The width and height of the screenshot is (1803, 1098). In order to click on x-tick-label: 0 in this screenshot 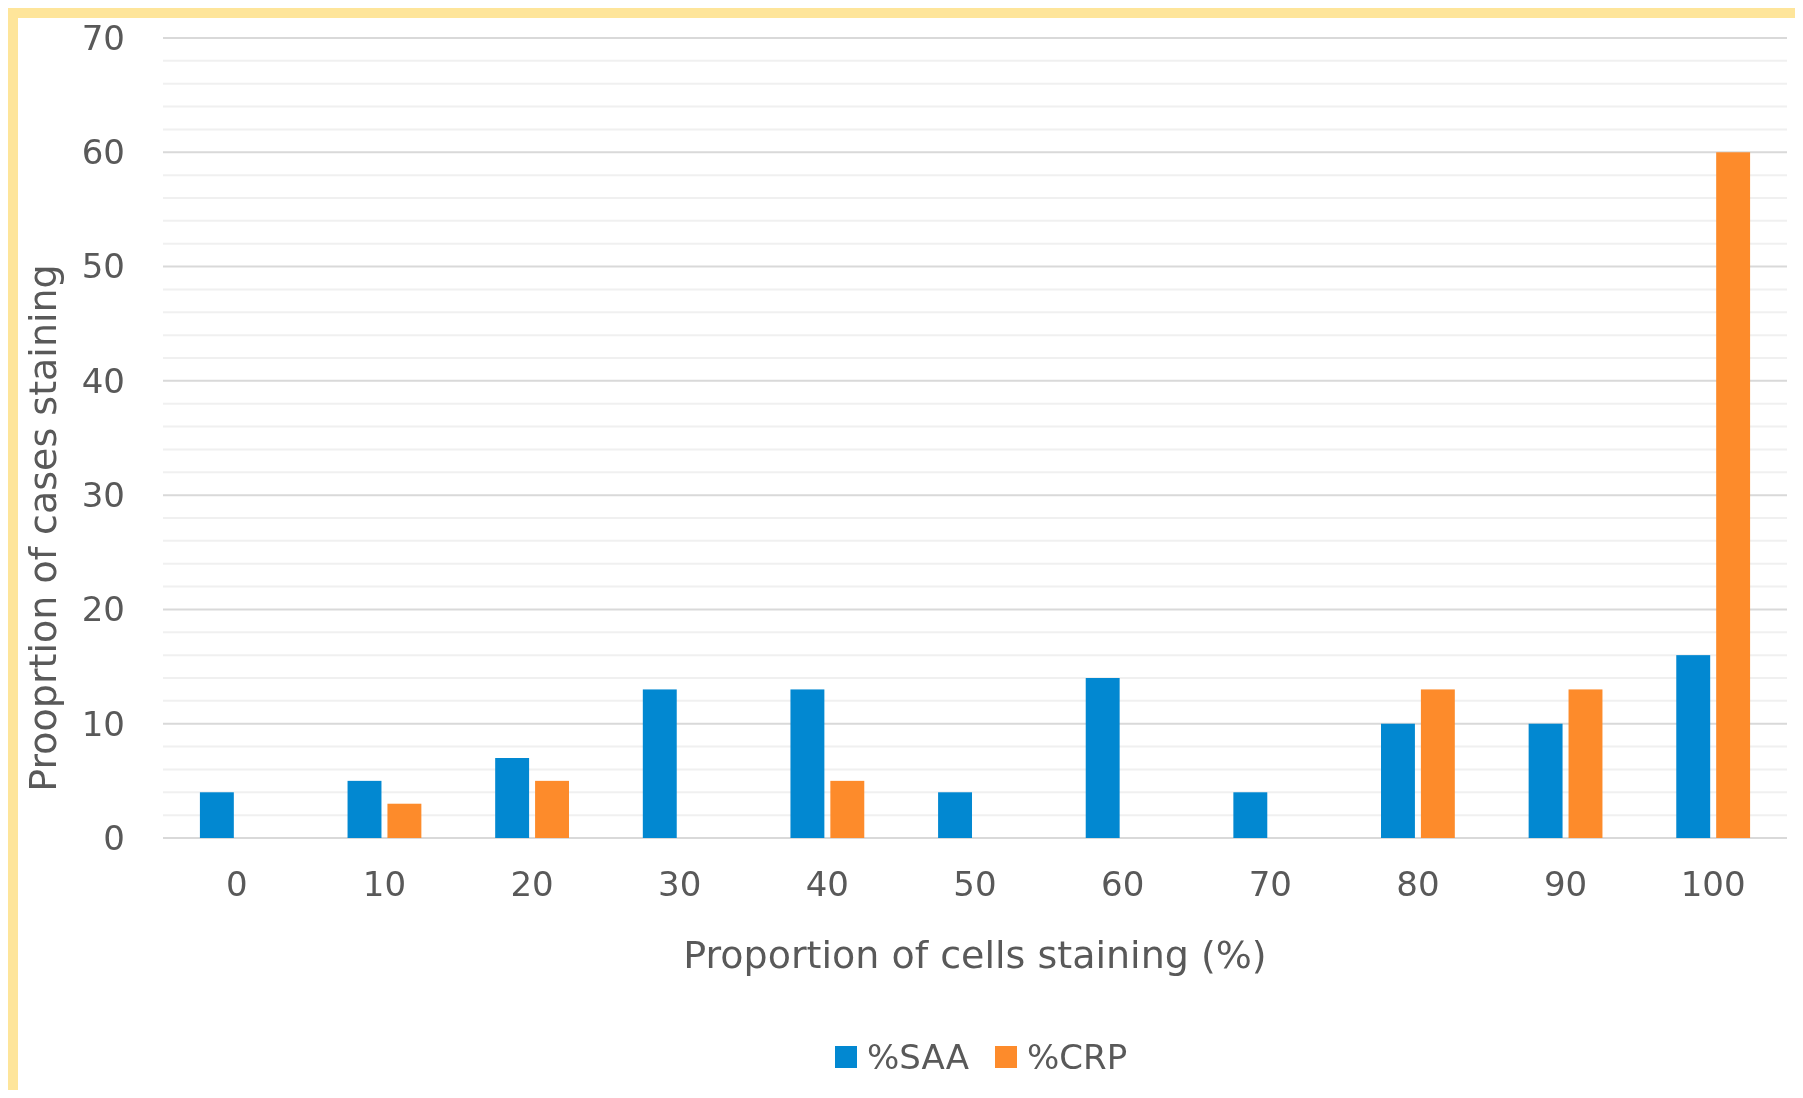, I will do `click(237, 884)`.